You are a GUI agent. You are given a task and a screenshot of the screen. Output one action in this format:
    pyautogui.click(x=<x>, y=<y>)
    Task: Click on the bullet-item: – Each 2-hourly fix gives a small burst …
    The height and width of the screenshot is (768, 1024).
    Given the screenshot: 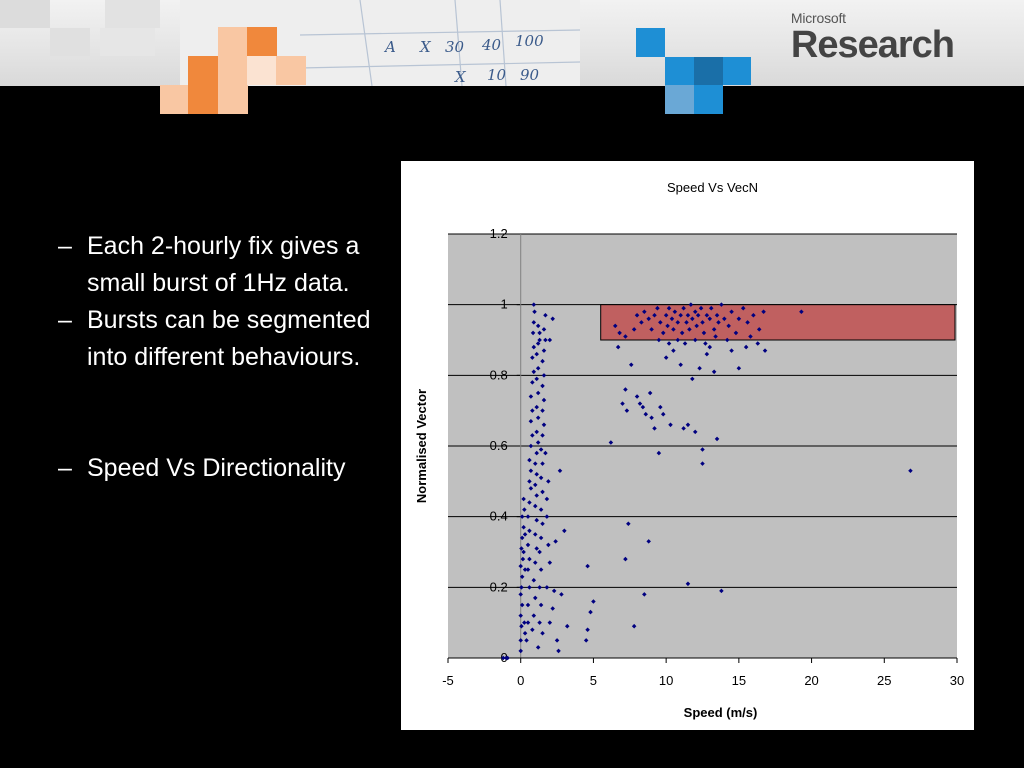 What is the action you would take?
    pyautogui.click(x=218, y=265)
    